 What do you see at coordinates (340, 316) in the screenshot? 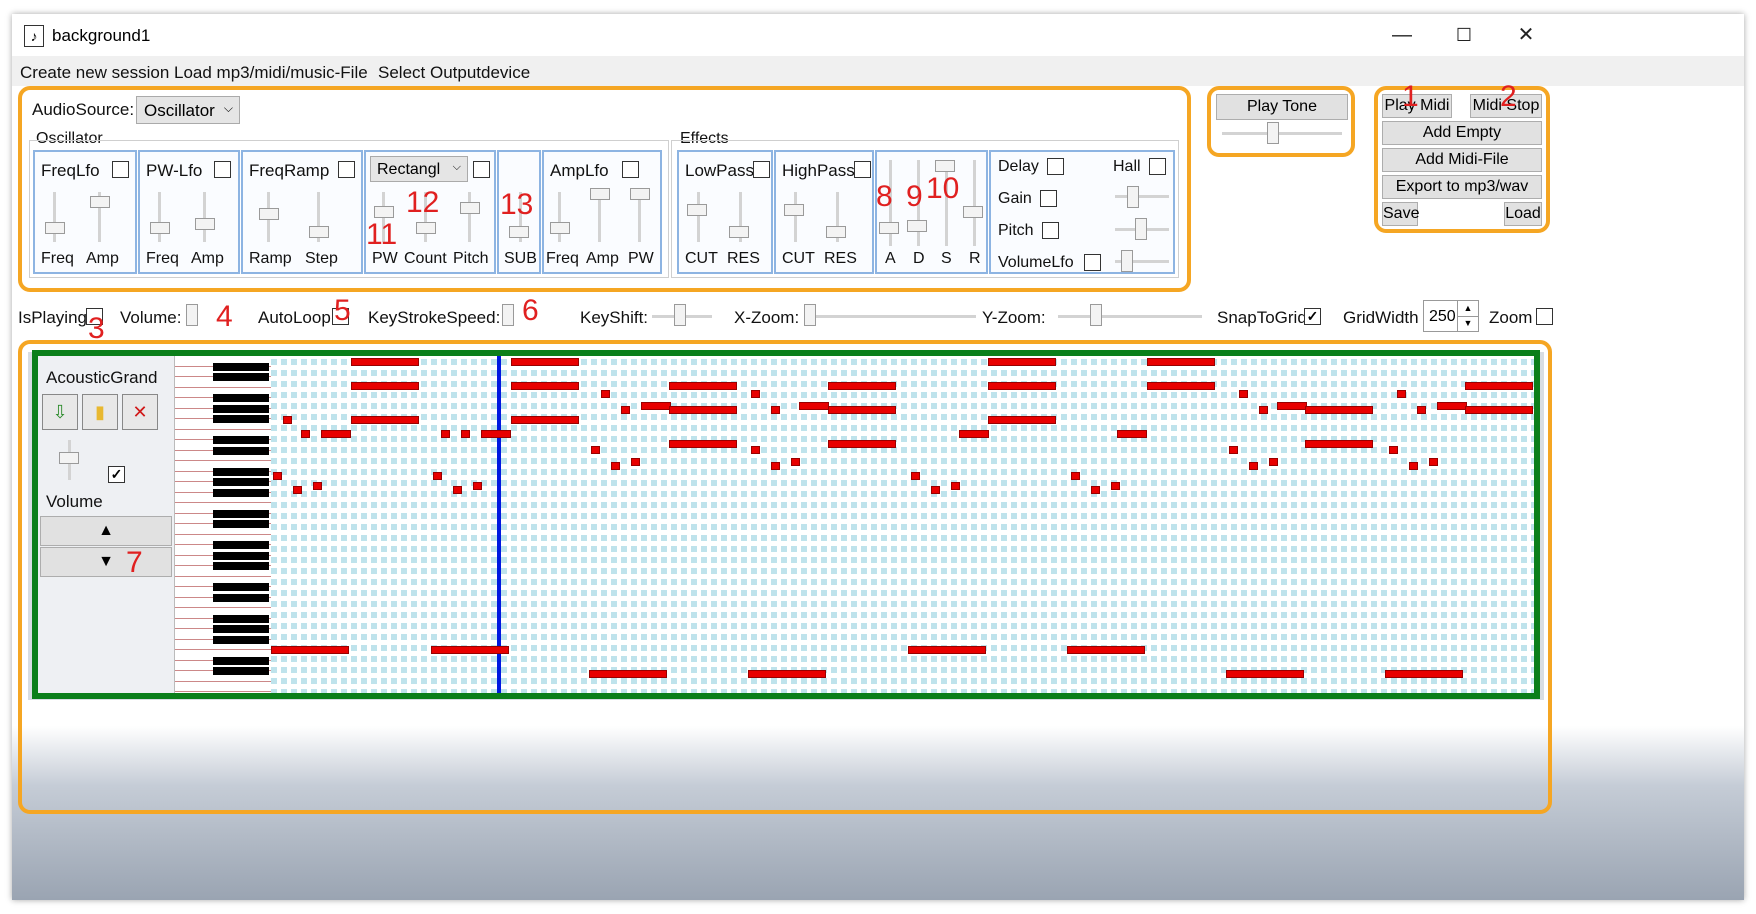
I see `autoloop-checkbox` at bounding box center [340, 316].